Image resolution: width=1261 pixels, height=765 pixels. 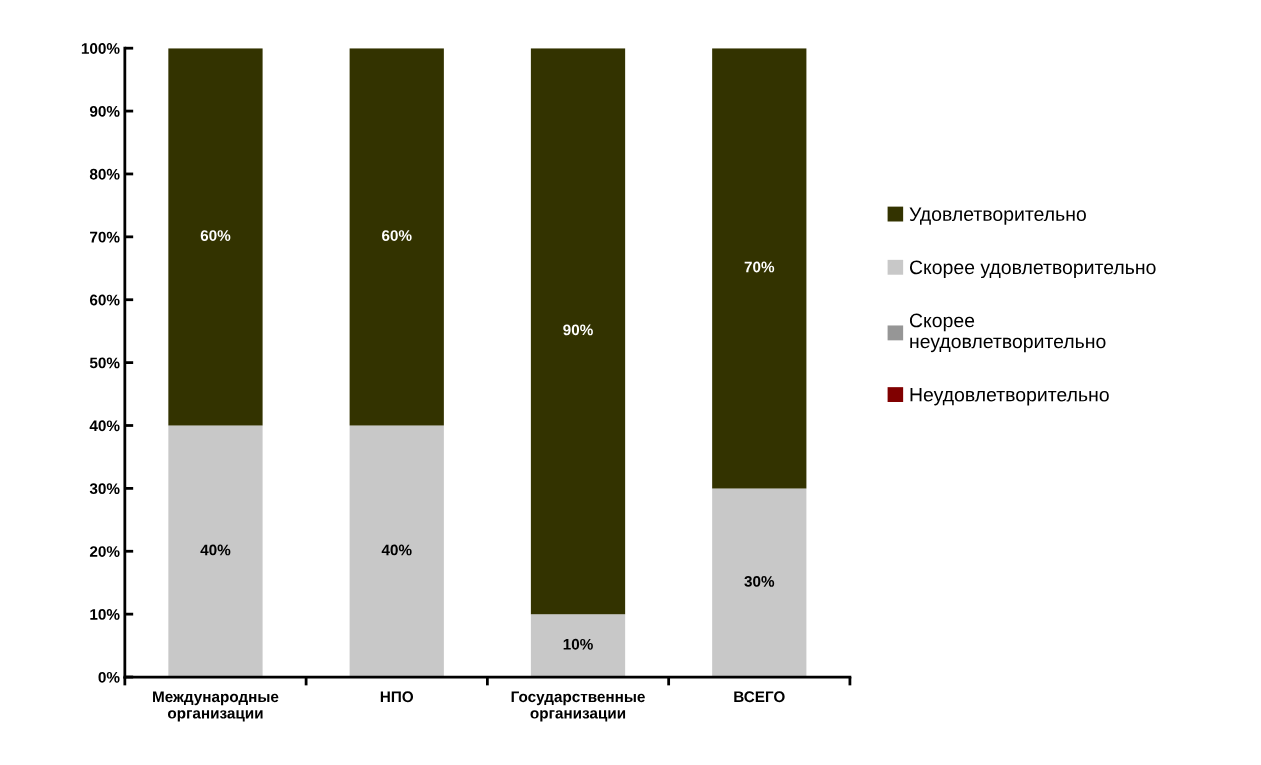 I want to click on legend-label: Скорее неудовлетворительно, so click(x=1007, y=333).